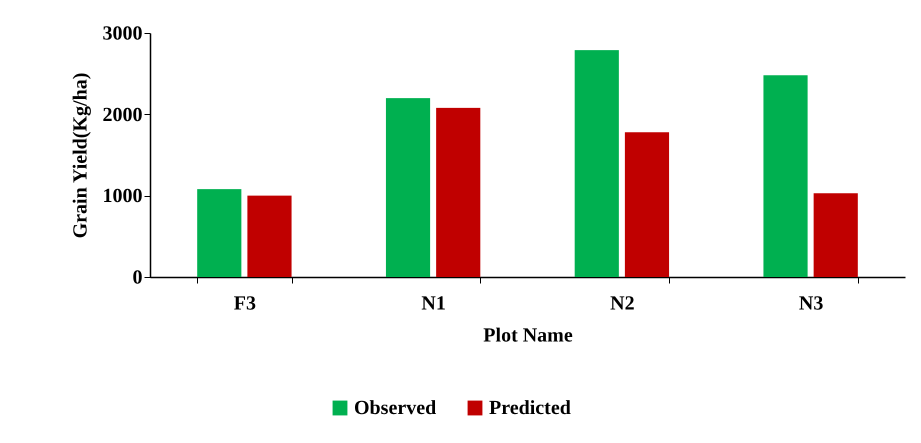  What do you see at coordinates (433, 303) in the screenshot?
I see `x-tick-label: N1` at bounding box center [433, 303].